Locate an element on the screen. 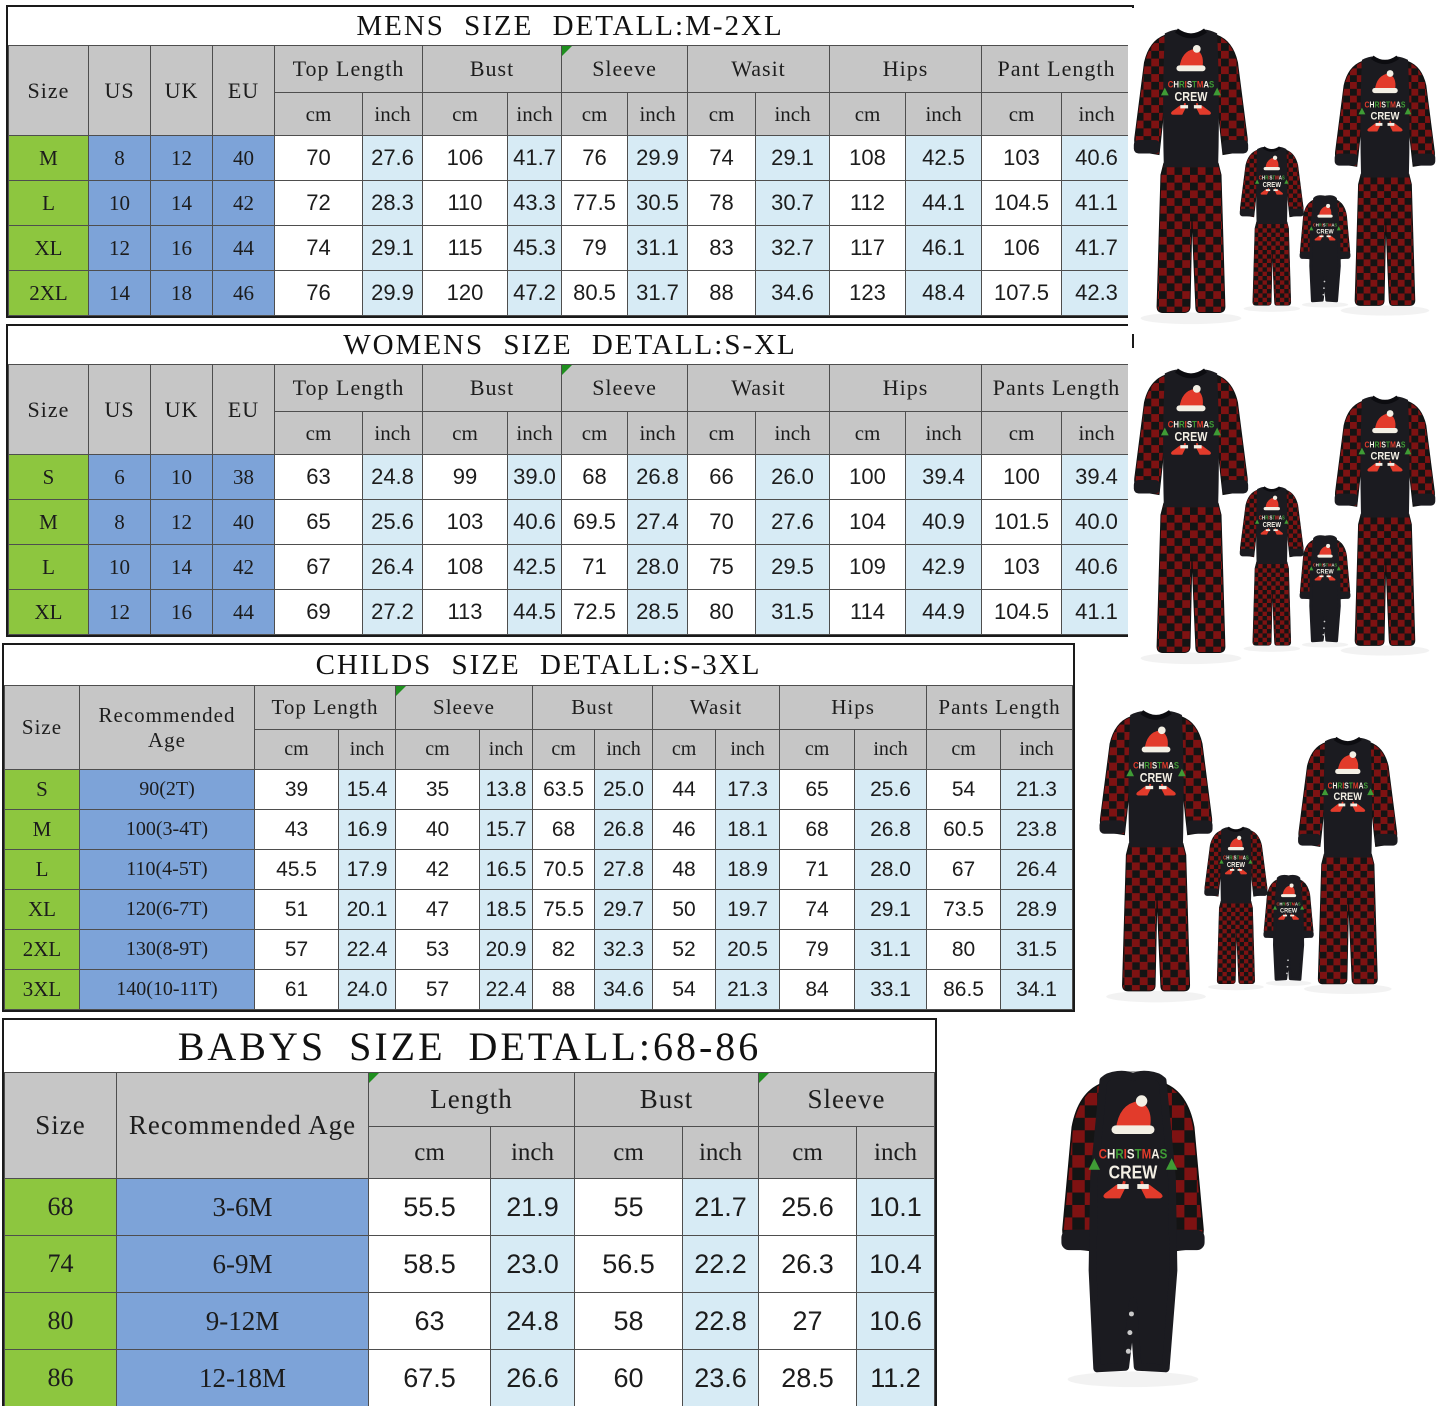  table-cell: 80 is located at coordinates (722, 612).